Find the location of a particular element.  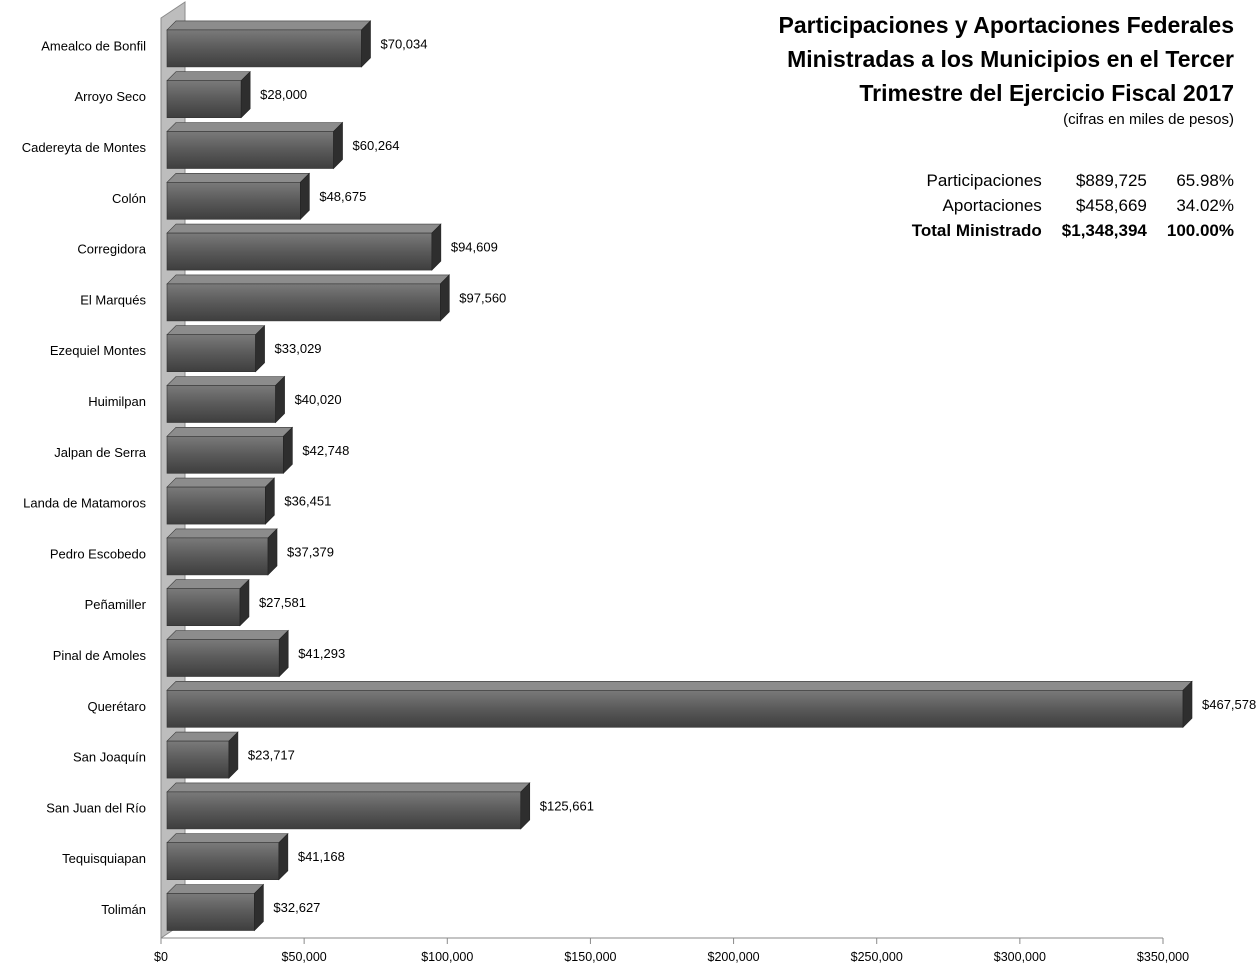

value-label: $94,609 is located at coordinates (474, 247).